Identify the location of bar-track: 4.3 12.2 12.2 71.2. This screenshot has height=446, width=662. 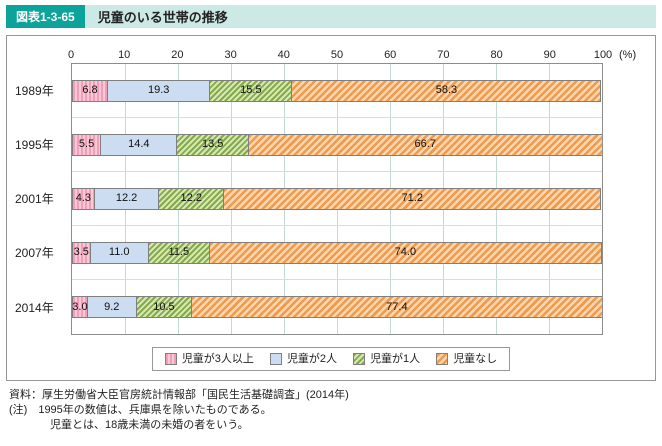
(337, 198).